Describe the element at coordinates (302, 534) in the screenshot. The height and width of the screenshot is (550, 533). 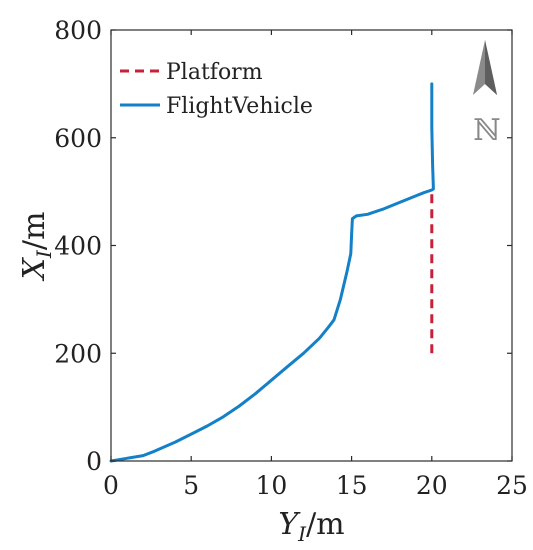
I see `x-axis-label-subscript: I` at that location.